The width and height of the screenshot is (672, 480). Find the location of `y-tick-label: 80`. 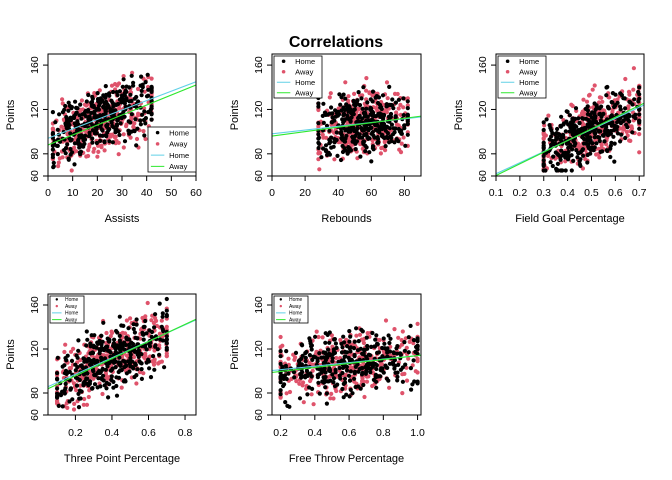

y-tick-label: 80 is located at coordinates (35, 393).